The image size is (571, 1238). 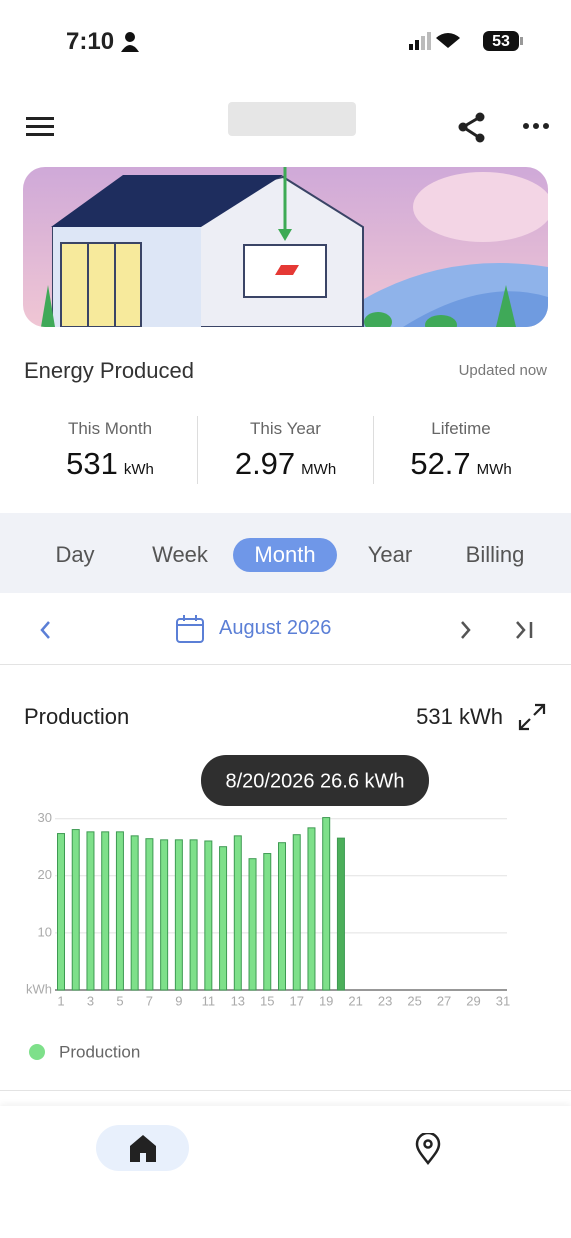 I want to click on next-button, so click(x=466, y=630).